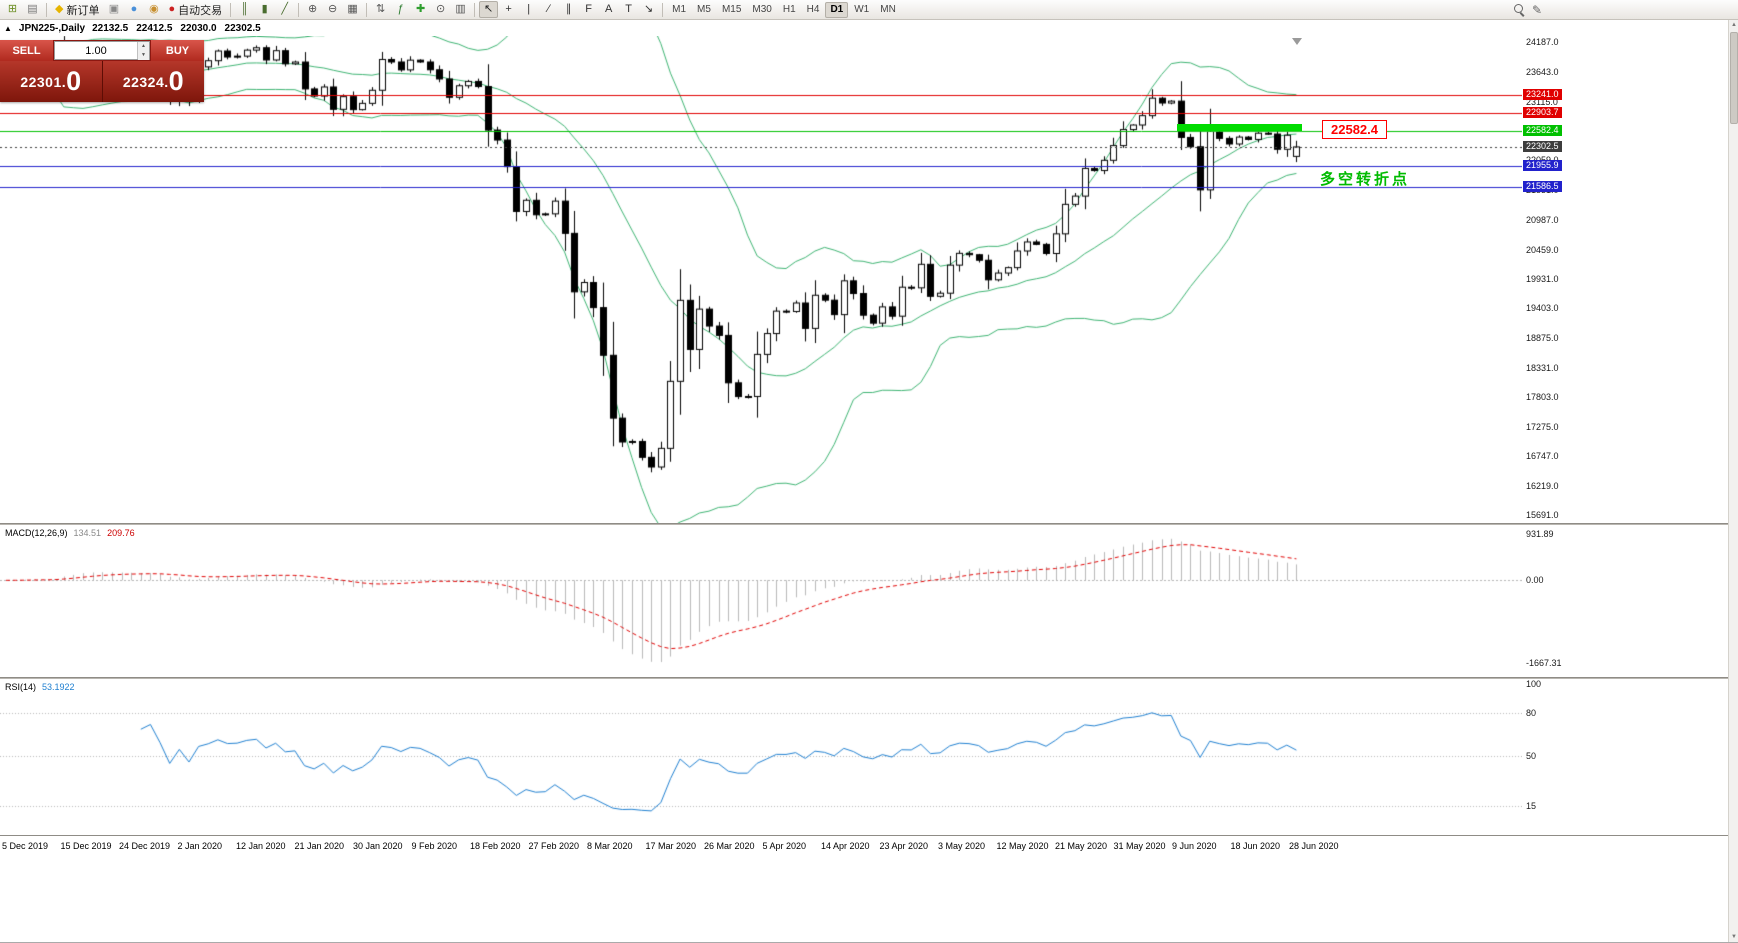 The height and width of the screenshot is (943, 1738). What do you see at coordinates (1542, 308) in the screenshot?
I see `price-tick: 19403.0` at bounding box center [1542, 308].